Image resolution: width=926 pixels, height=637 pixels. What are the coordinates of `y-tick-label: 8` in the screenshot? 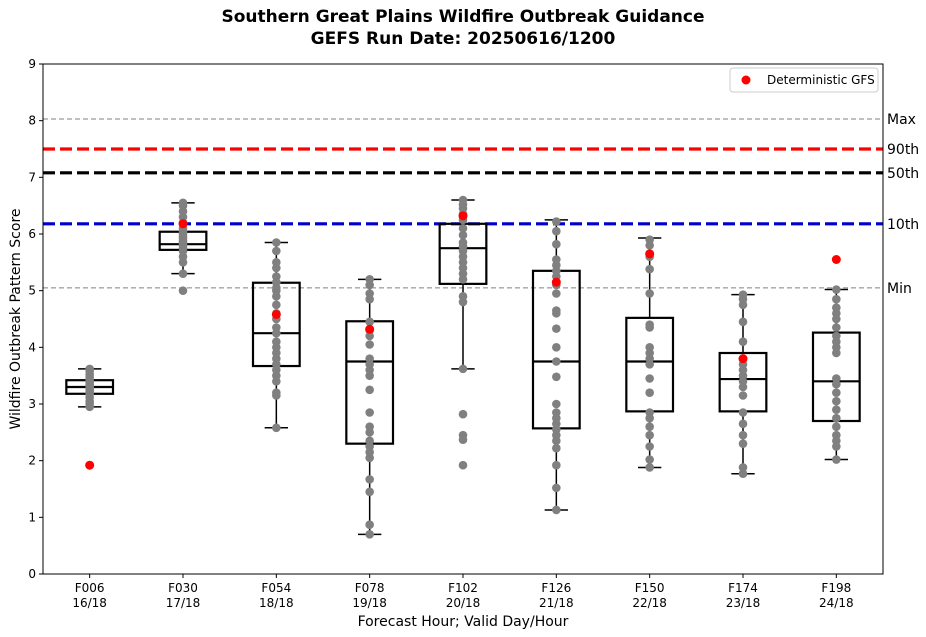 It's located at (32, 121).